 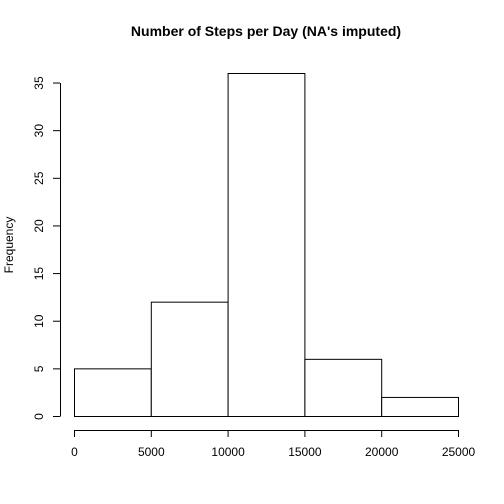 I want to click on y-tick-label: 10, so click(x=39, y=321).